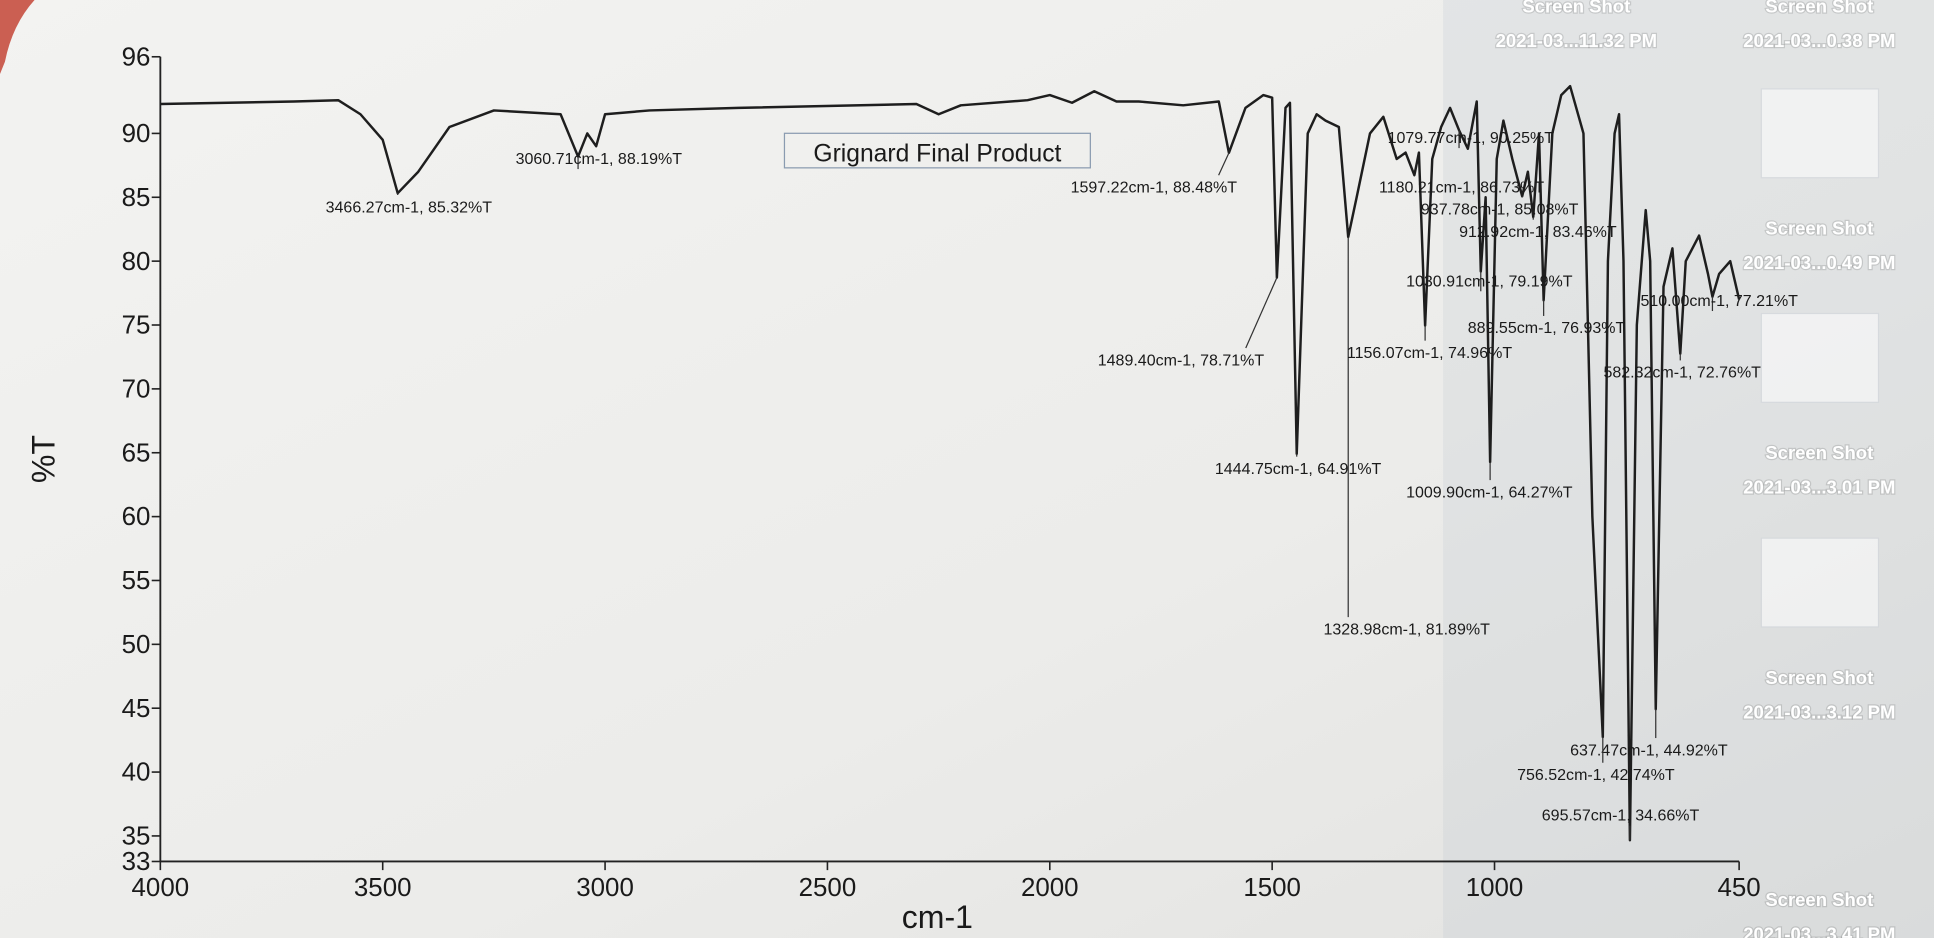 The image size is (1934, 938). Describe the element at coordinates (136, 57) in the screenshot. I see `y-tick-label: 96` at that location.